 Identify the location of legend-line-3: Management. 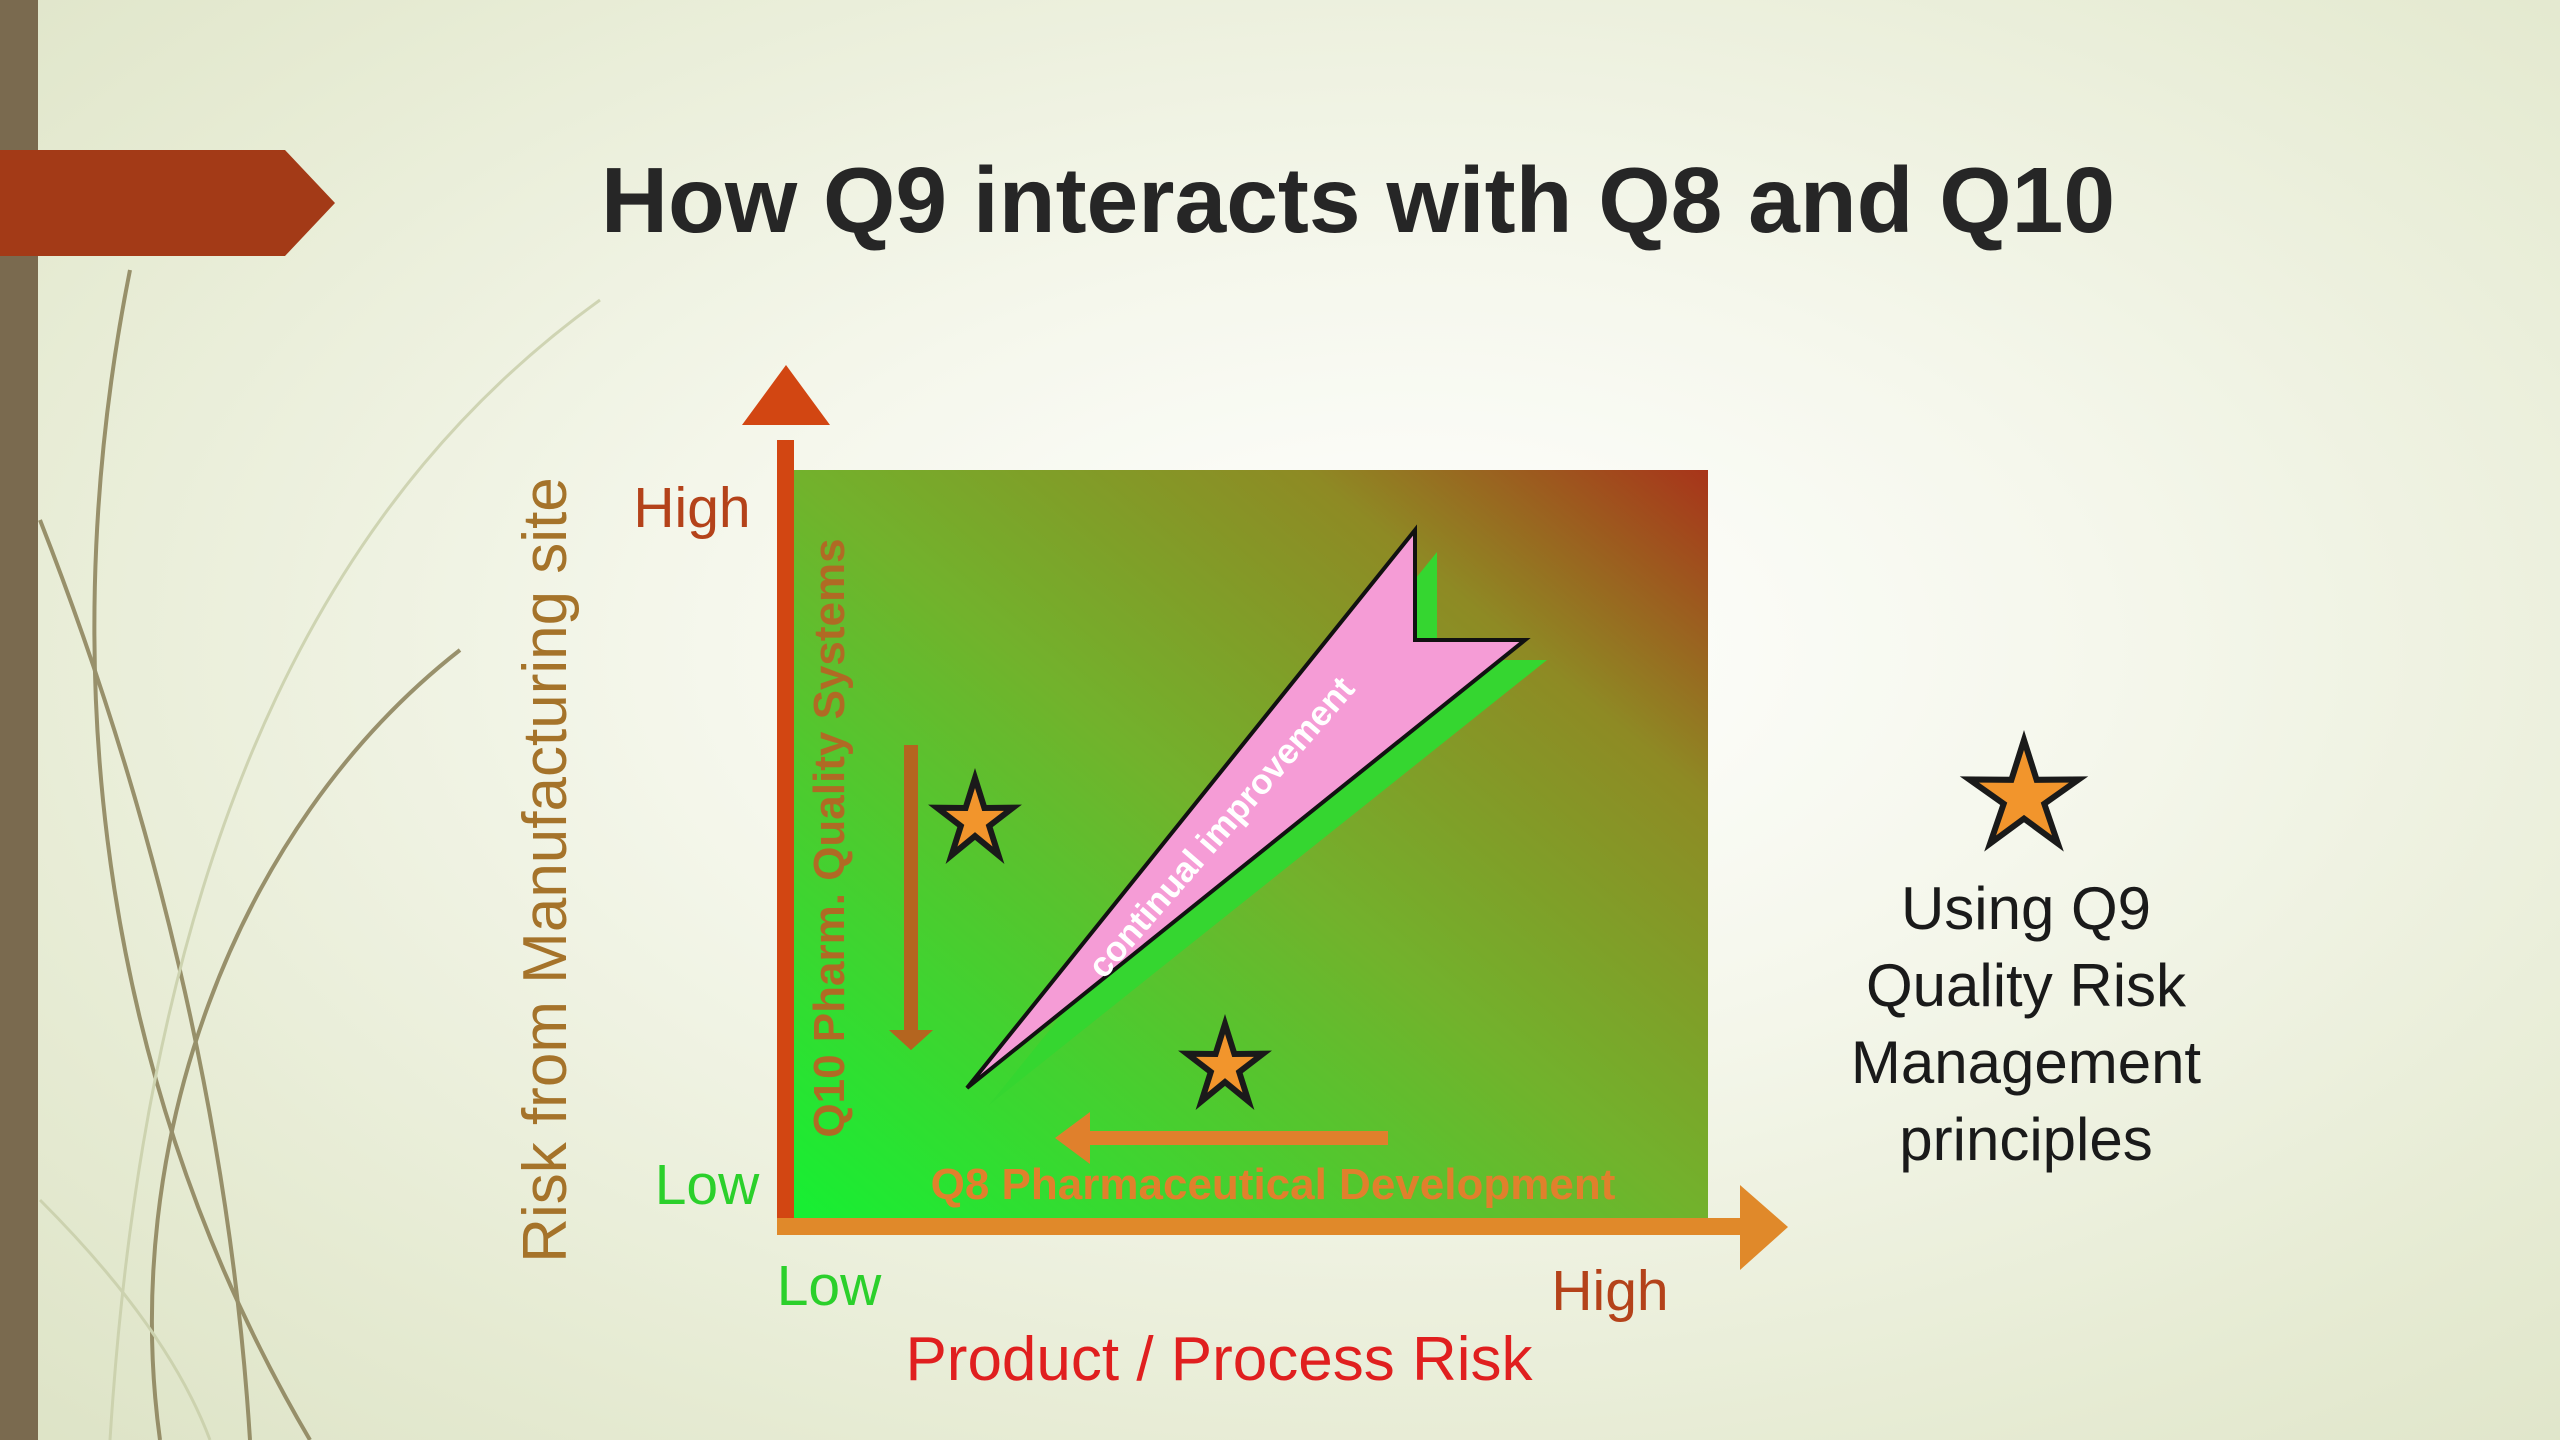
(2026, 1062).